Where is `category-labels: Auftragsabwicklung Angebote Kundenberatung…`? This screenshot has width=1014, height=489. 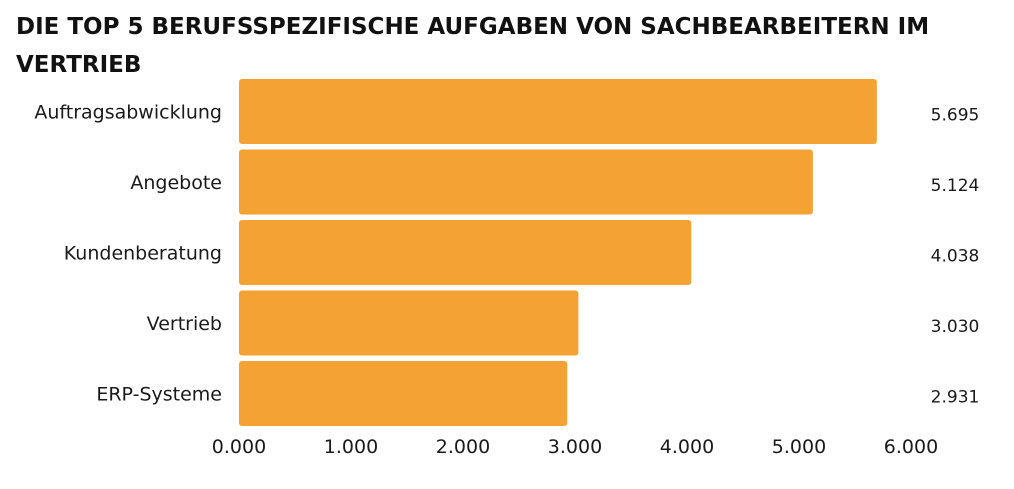 category-labels: Auftragsabwicklung Angebote Kundenberatung… is located at coordinates (128, 254).